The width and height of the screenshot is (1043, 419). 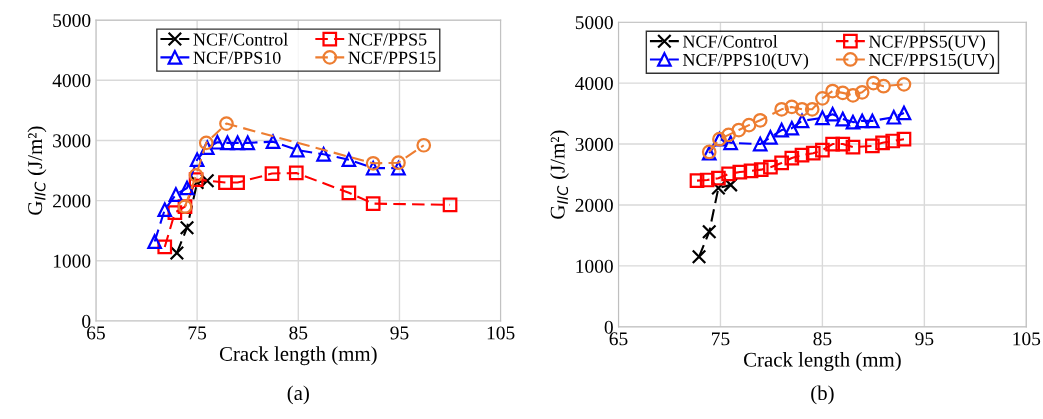 What do you see at coordinates (392, 57) in the screenshot?
I see `legend-label: NCF/PPS15` at bounding box center [392, 57].